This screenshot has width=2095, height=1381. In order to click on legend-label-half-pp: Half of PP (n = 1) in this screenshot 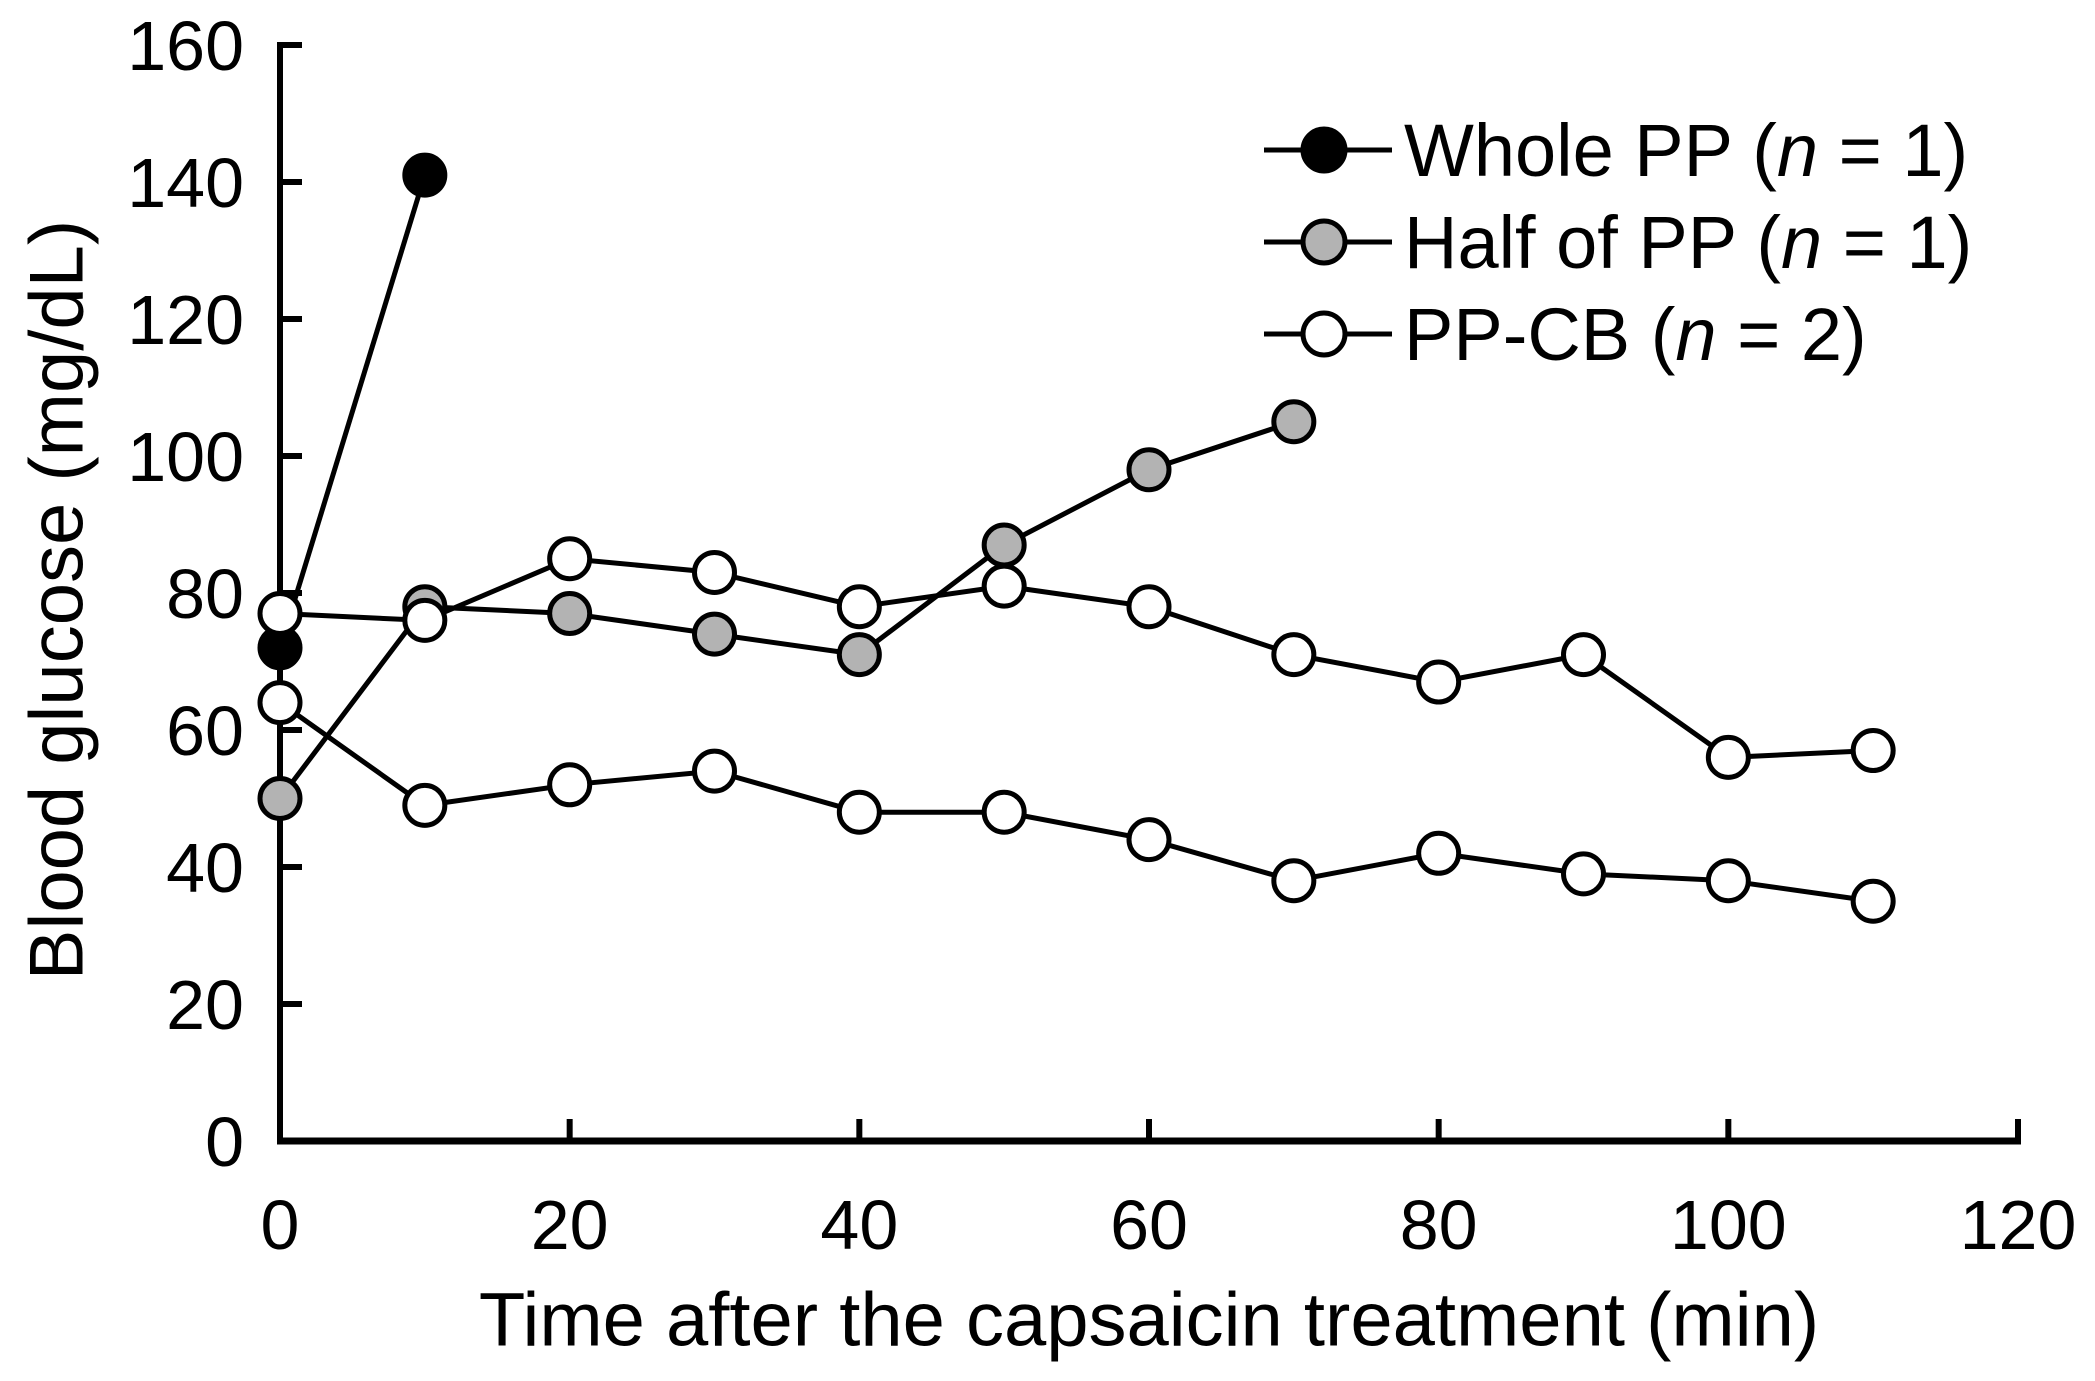, I will do `click(1688, 242)`.